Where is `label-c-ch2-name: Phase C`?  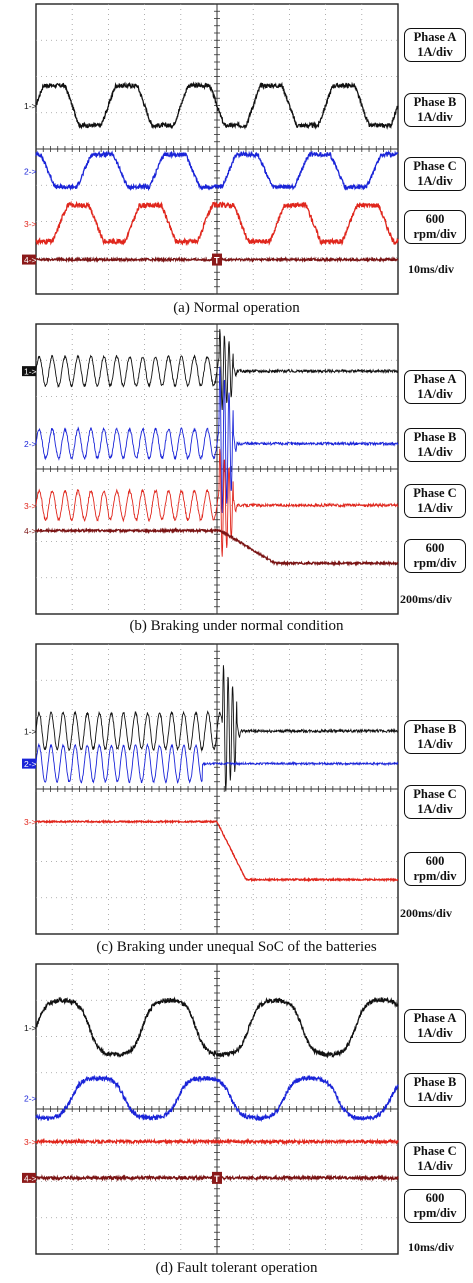 label-c-ch2-name: Phase C is located at coordinates (435, 794).